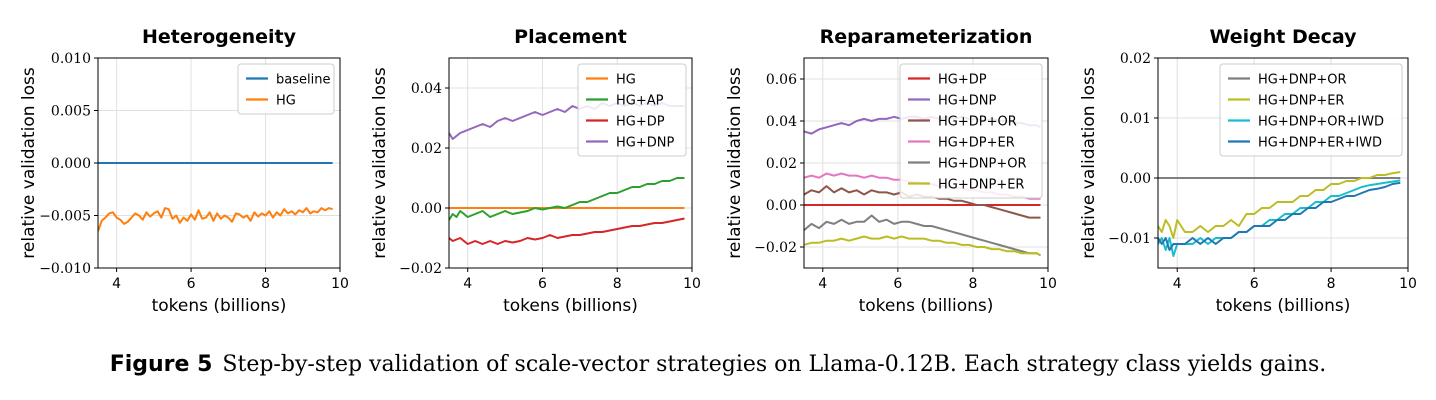  I want to click on y-tick-label: −0.010, so click(65, 269).